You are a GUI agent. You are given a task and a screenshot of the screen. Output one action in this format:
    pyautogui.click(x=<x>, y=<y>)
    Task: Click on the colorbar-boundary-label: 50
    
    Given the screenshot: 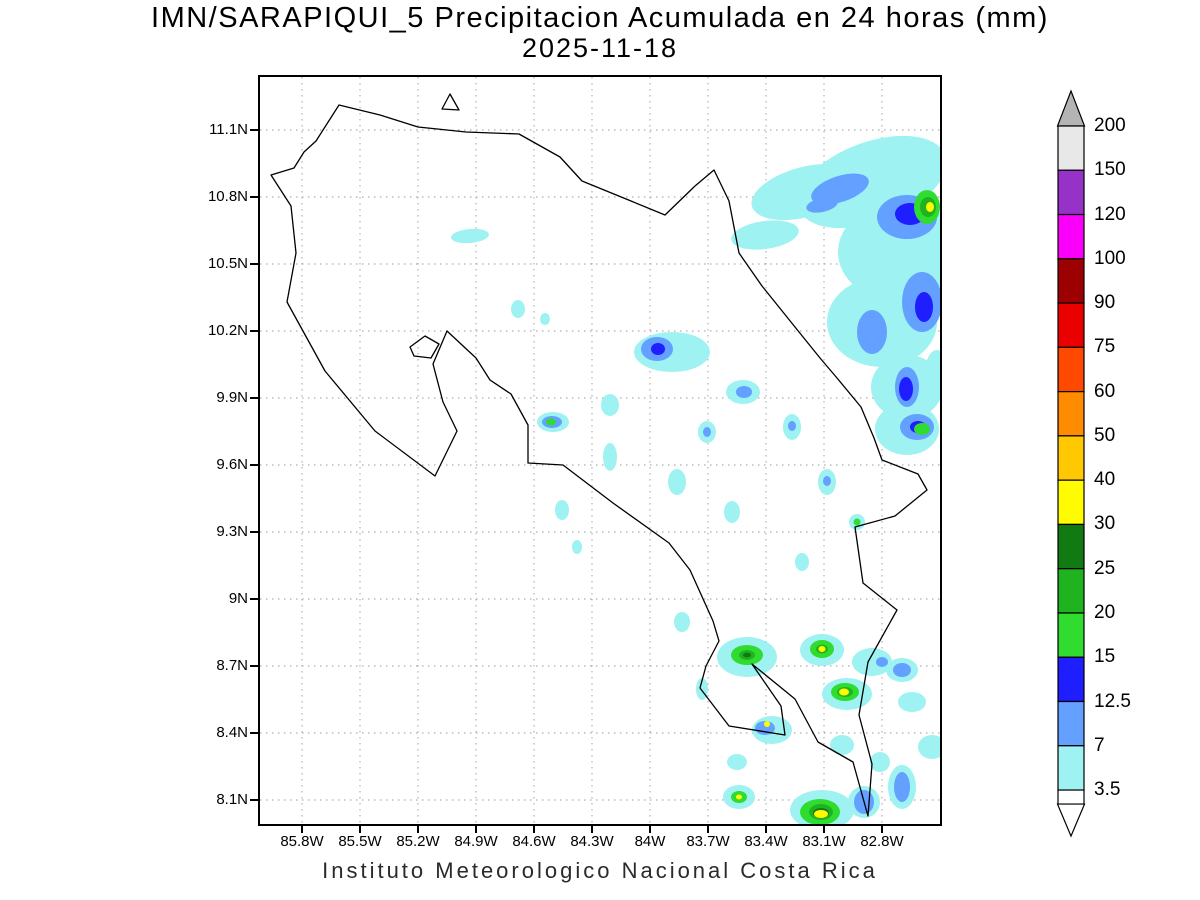 What is the action you would take?
    pyautogui.click(x=1105, y=435)
    